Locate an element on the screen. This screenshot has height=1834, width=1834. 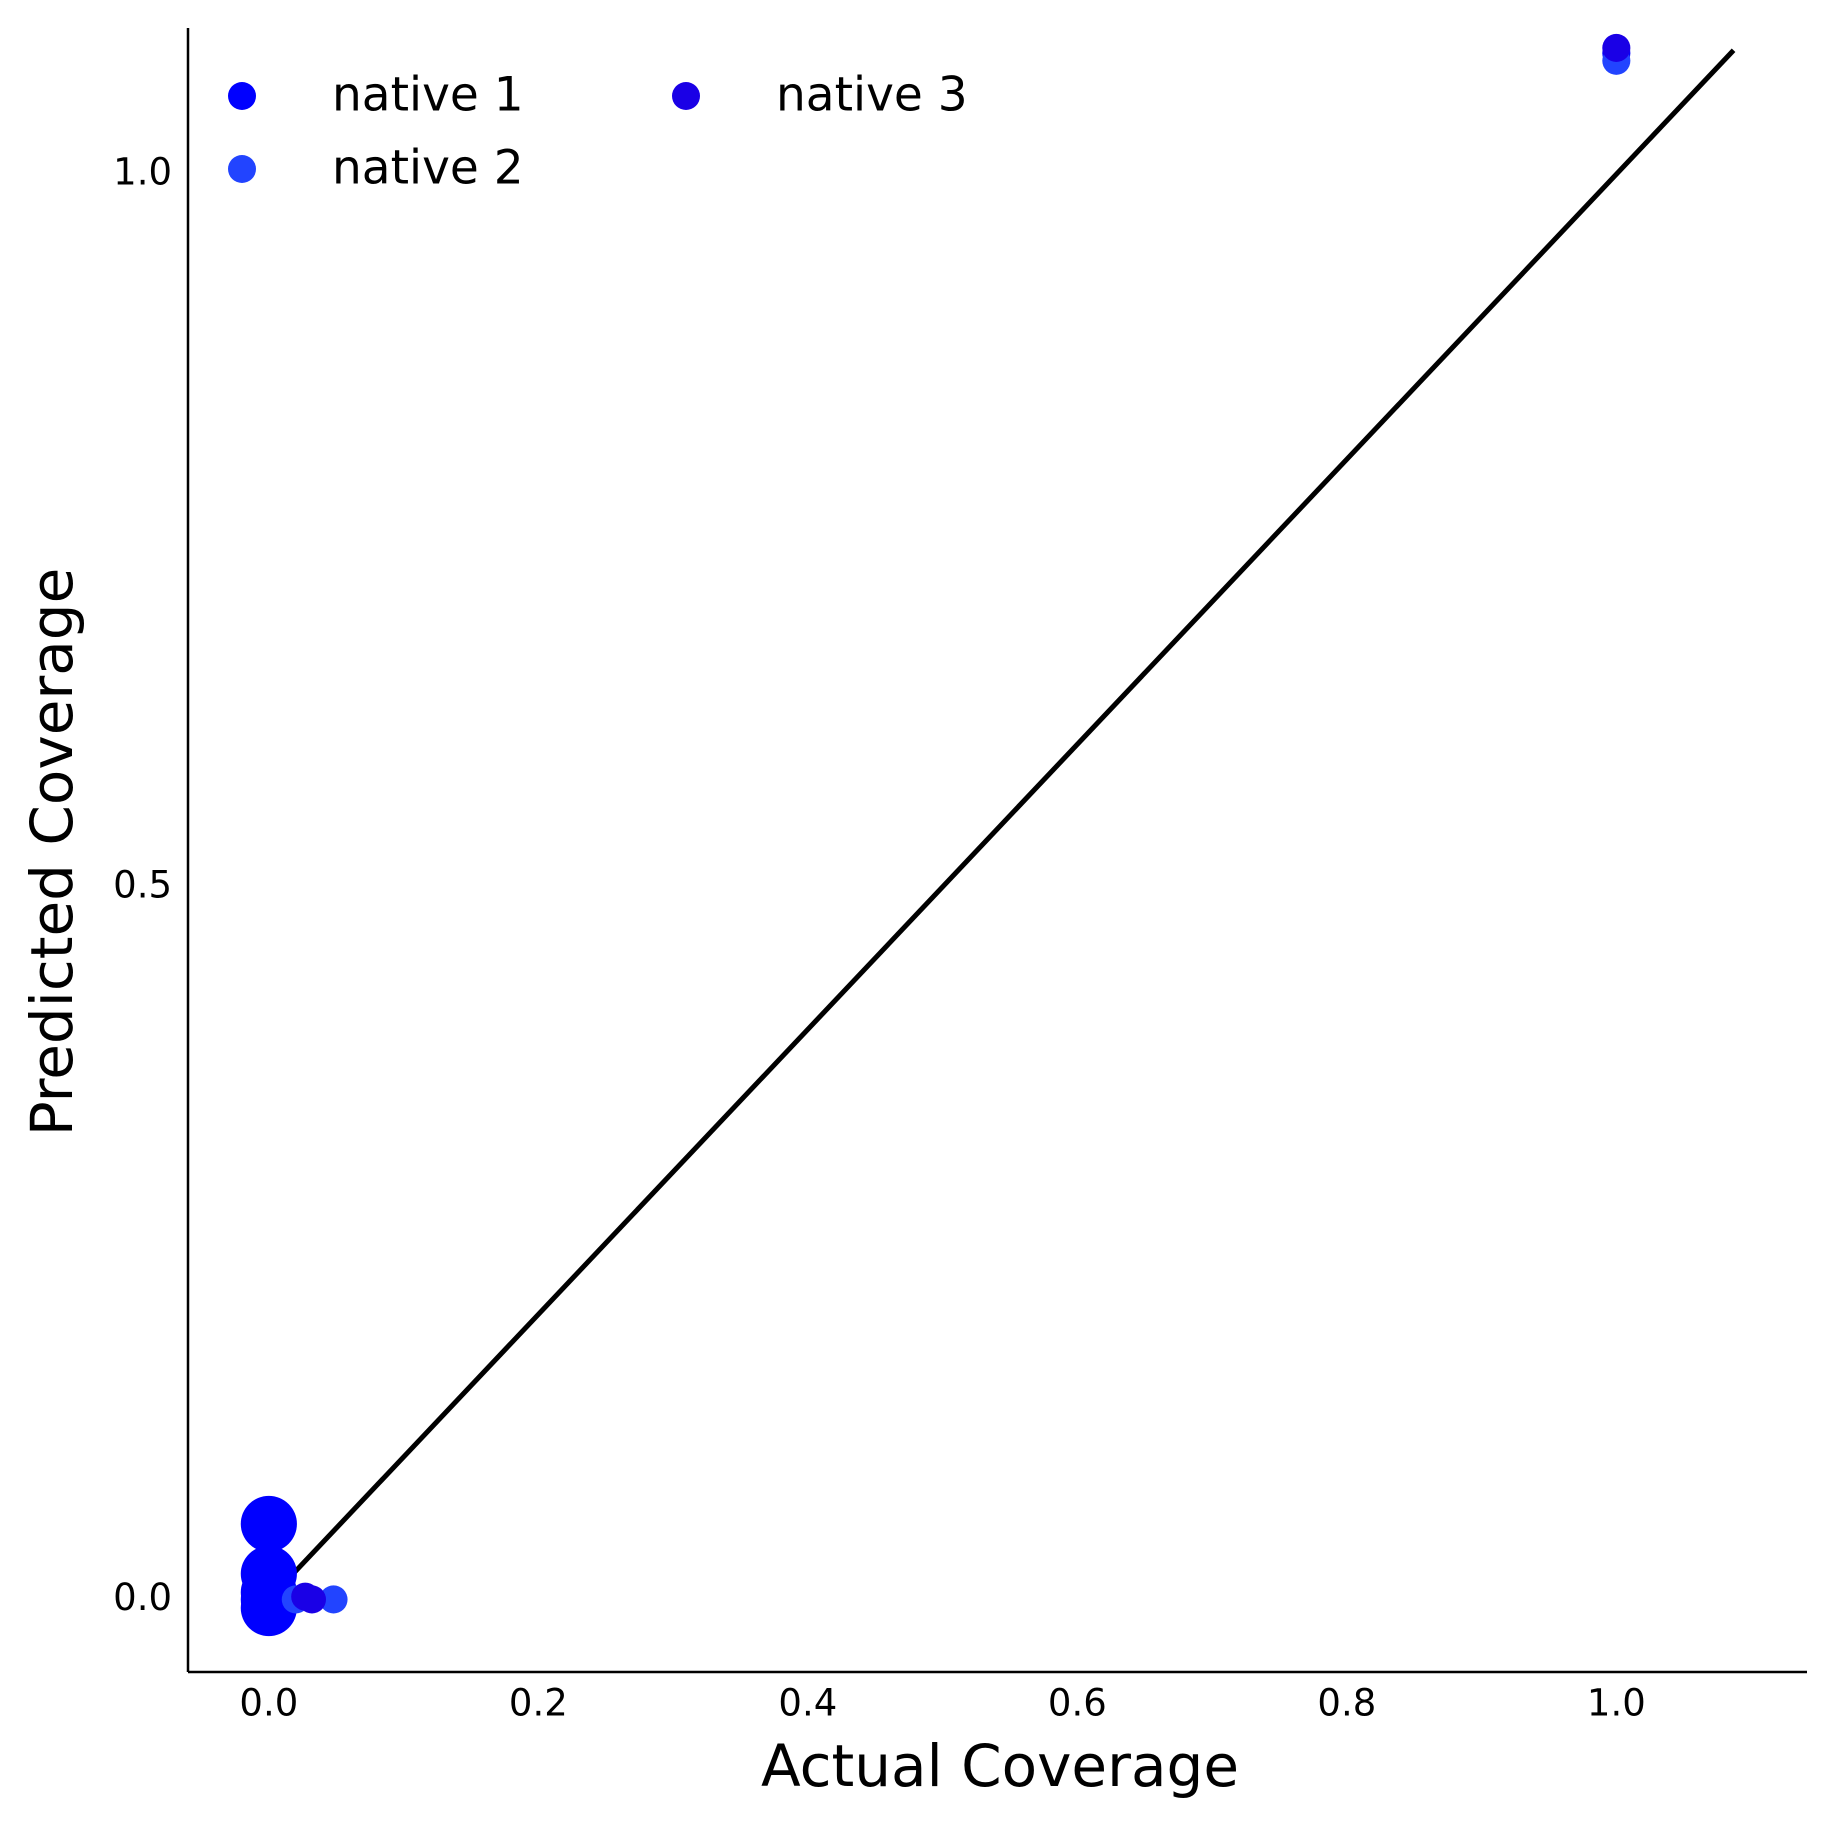
x-tick-label: 1.0 is located at coordinates (1616, 1703).